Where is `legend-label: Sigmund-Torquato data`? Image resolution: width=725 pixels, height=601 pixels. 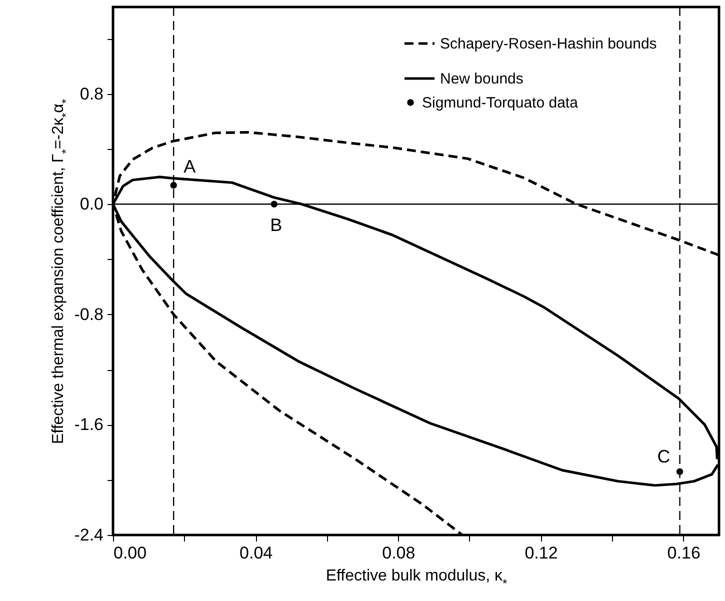 legend-label: Sigmund-Torquato data is located at coordinates (500, 103).